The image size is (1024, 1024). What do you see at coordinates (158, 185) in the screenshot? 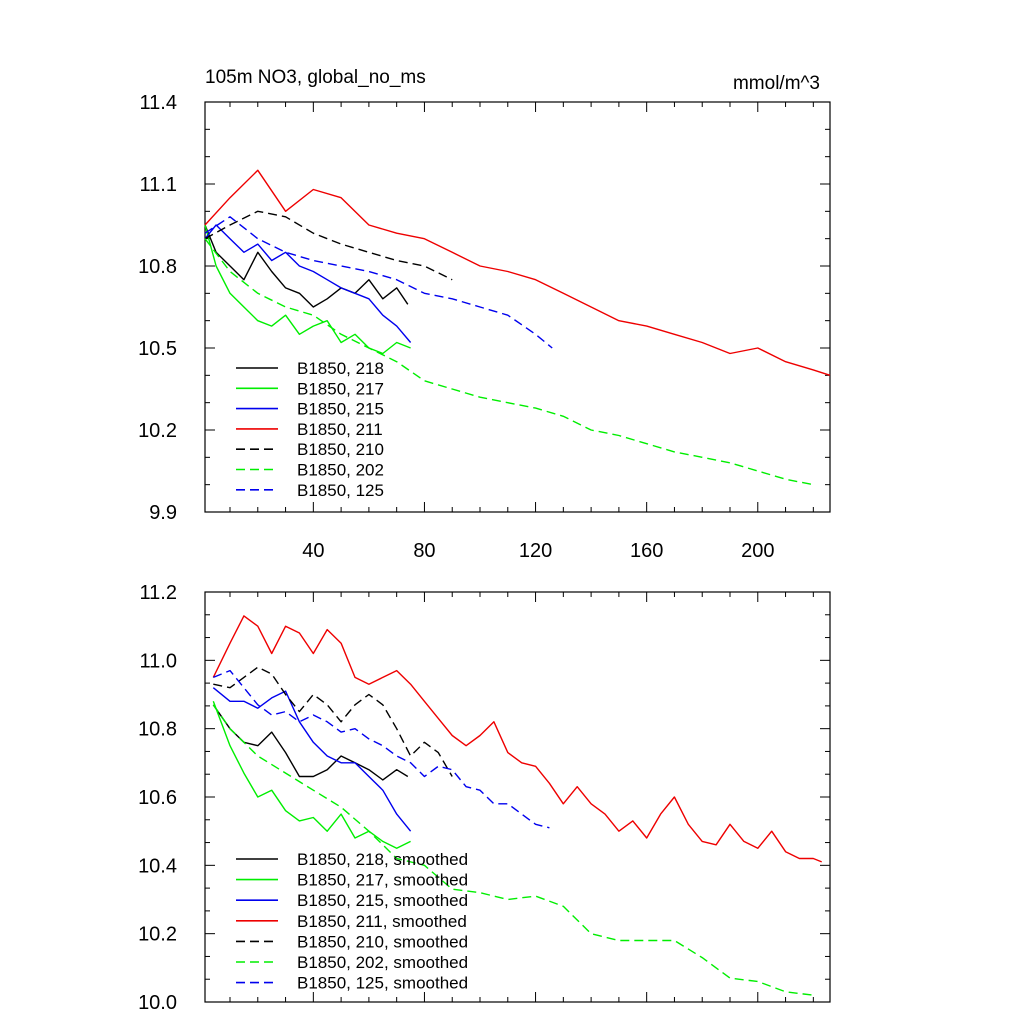
I see `y-tick-label: 11.1` at bounding box center [158, 185].